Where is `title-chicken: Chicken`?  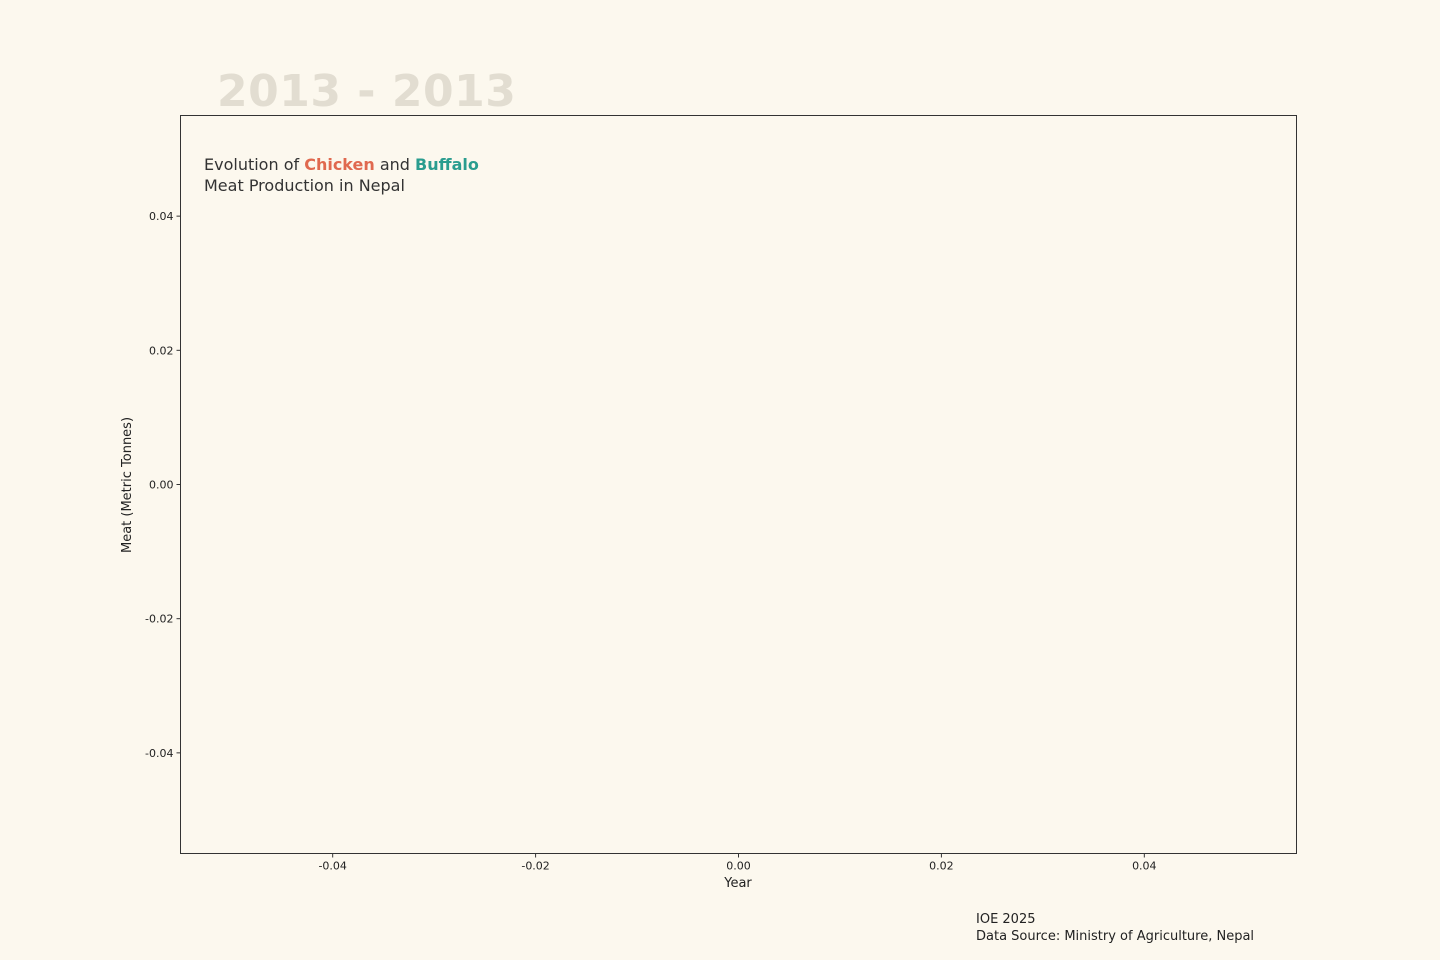 title-chicken: Chicken is located at coordinates (339, 164).